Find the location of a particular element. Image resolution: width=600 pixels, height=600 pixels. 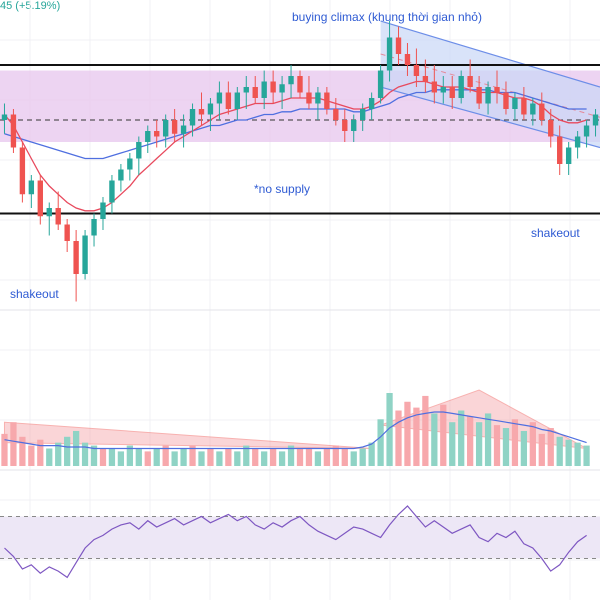

annotation-buying-climax: buying climax (khung thời gian nhỏ) is located at coordinates (387, 17).